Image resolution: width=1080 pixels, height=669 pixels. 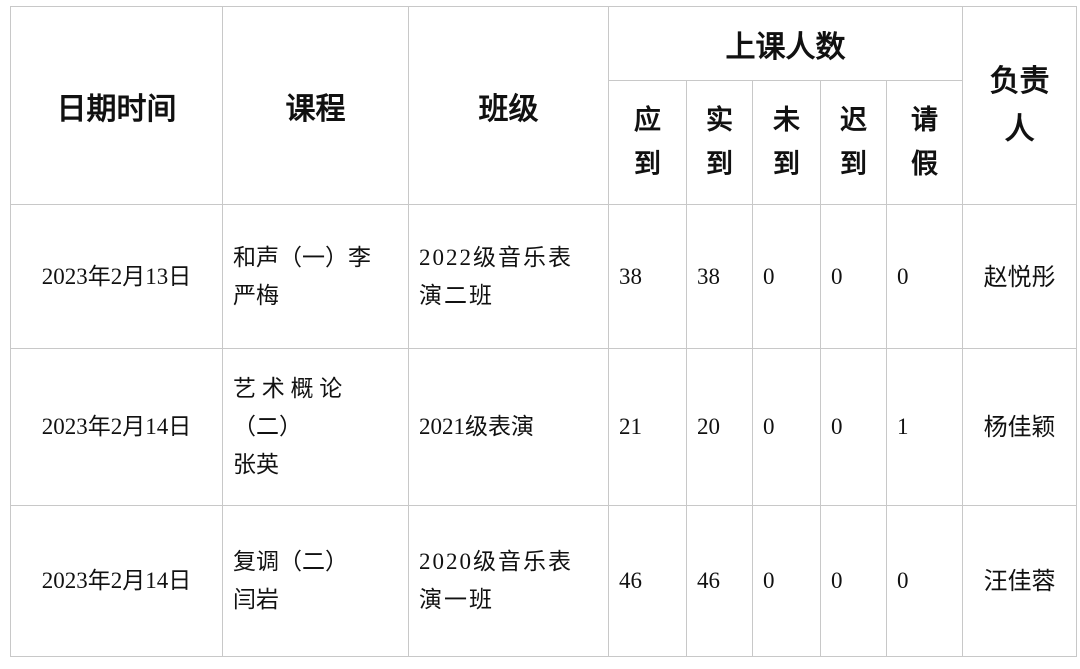 What do you see at coordinates (719, 276) in the screenshot?
I see `cell-present: 38` at bounding box center [719, 276].